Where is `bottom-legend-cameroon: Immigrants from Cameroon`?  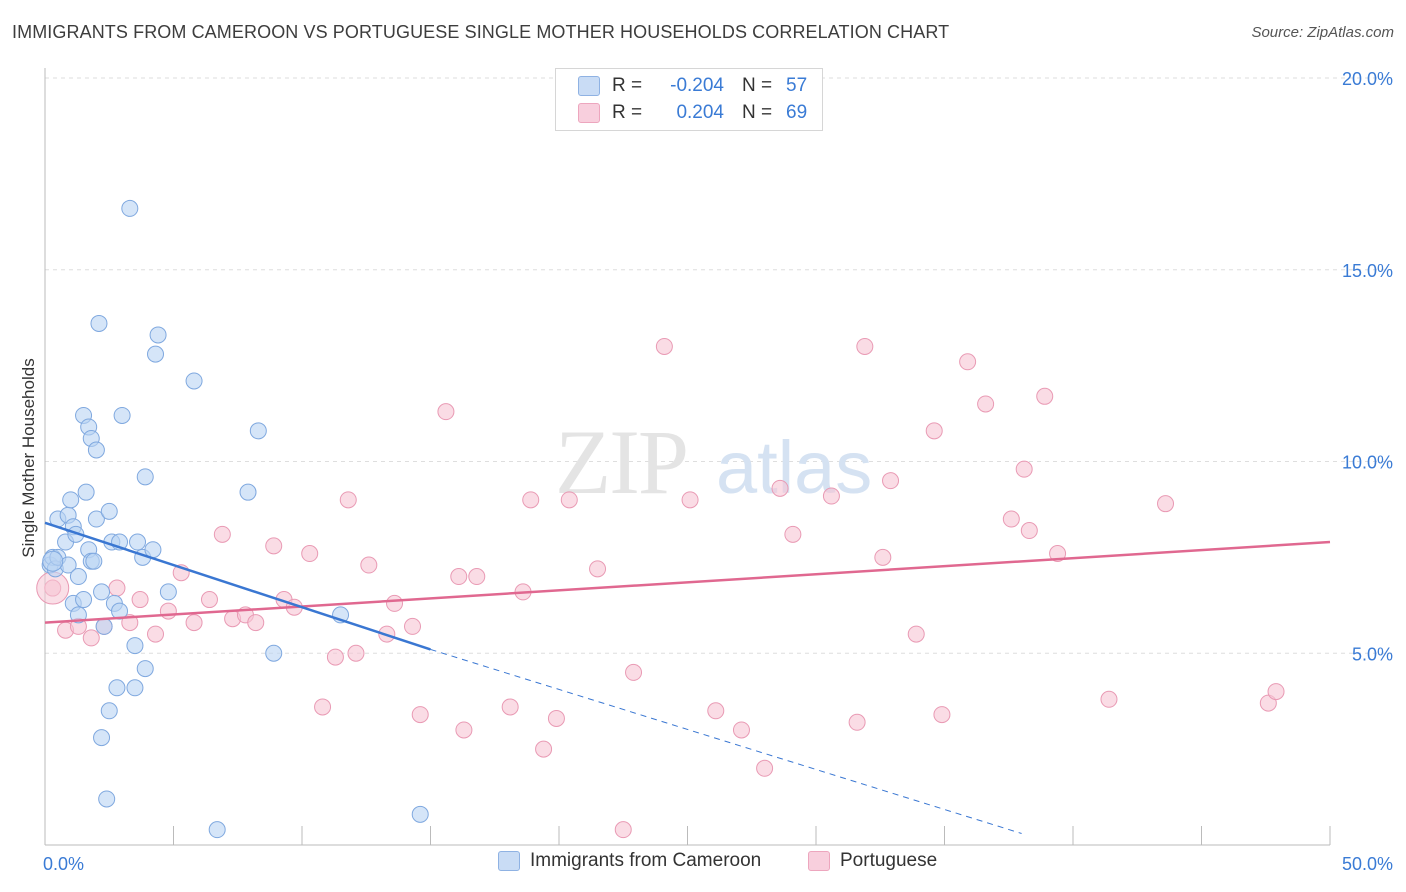 bottom-legend-cameroon: Immigrants from Cameroon is located at coordinates (629, 861).